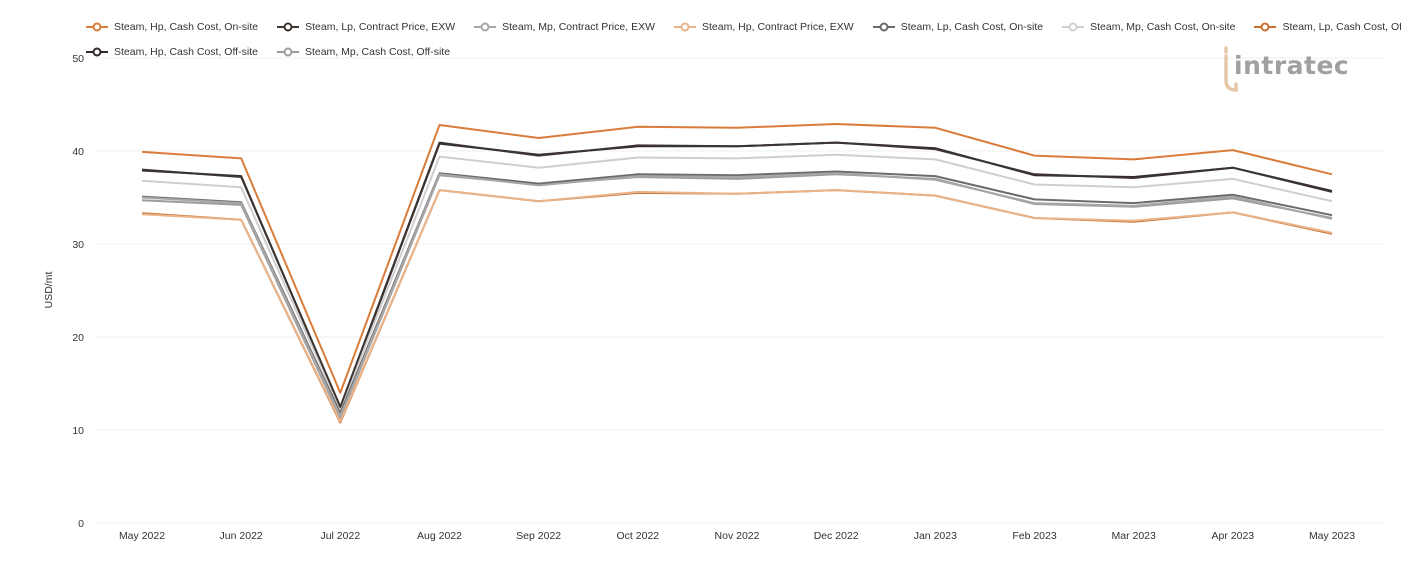 This screenshot has height=561, width=1401. What do you see at coordinates (1341, 26) in the screenshot?
I see `legend-label: Steam, Lp, Cash Cost, Off-site` at bounding box center [1341, 26].